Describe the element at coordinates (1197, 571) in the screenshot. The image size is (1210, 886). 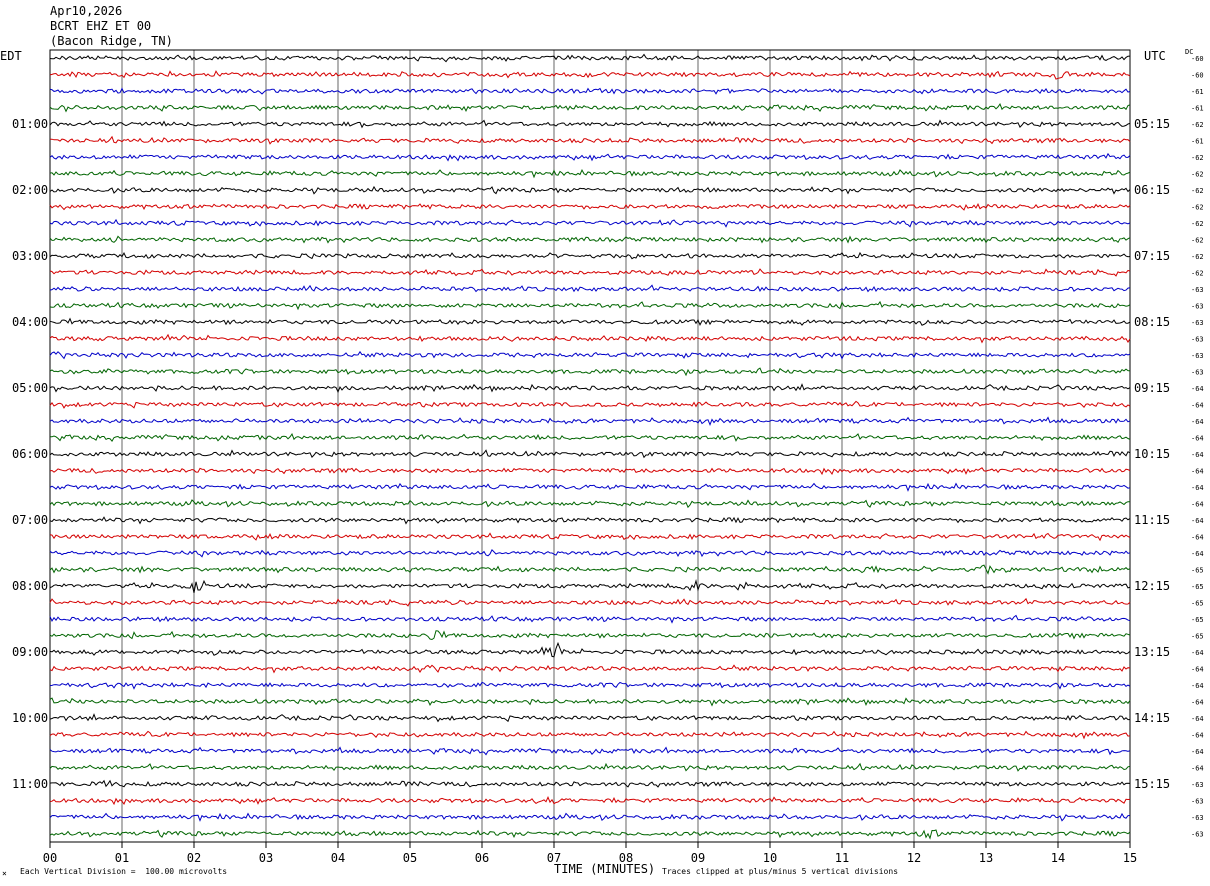
I see `dc-offset-31: -65` at that location.